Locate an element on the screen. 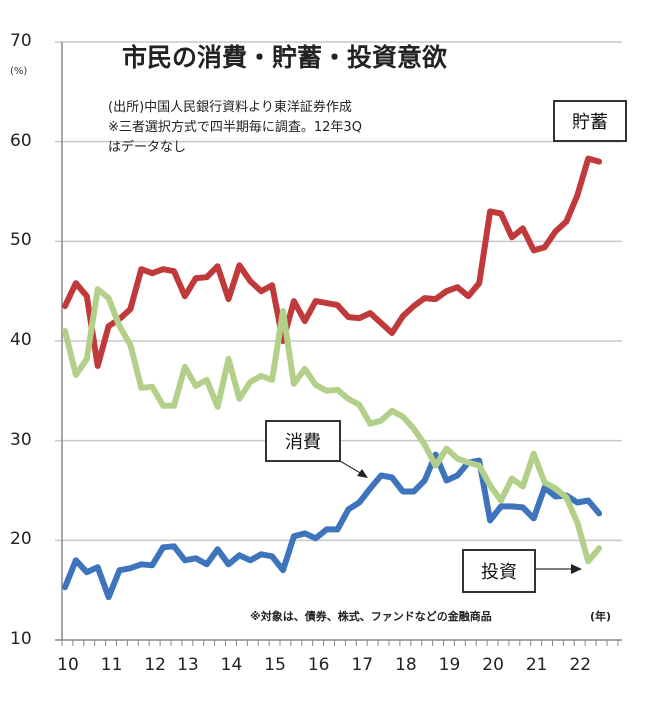  y-tick-label: 10 is located at coordinates (21, 639).